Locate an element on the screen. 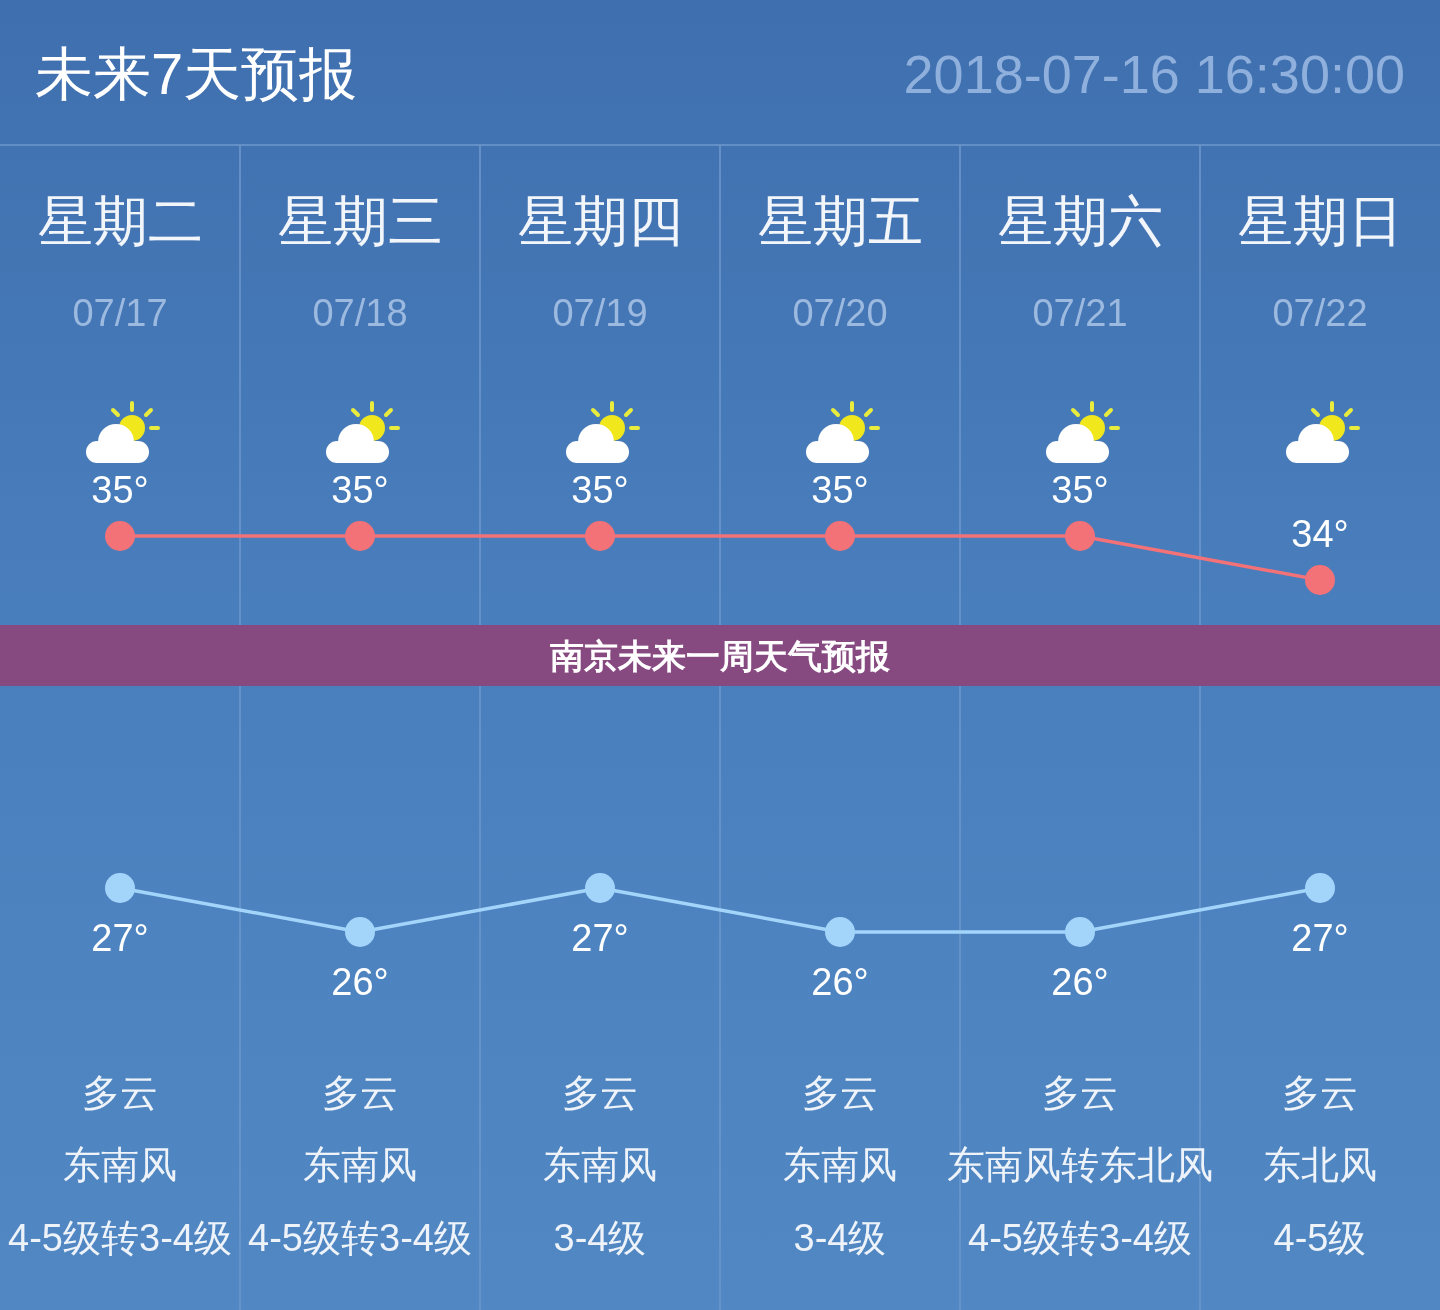 The image size is (1440, 1310). data-label: 34° is located at coordinates (1320, 534).